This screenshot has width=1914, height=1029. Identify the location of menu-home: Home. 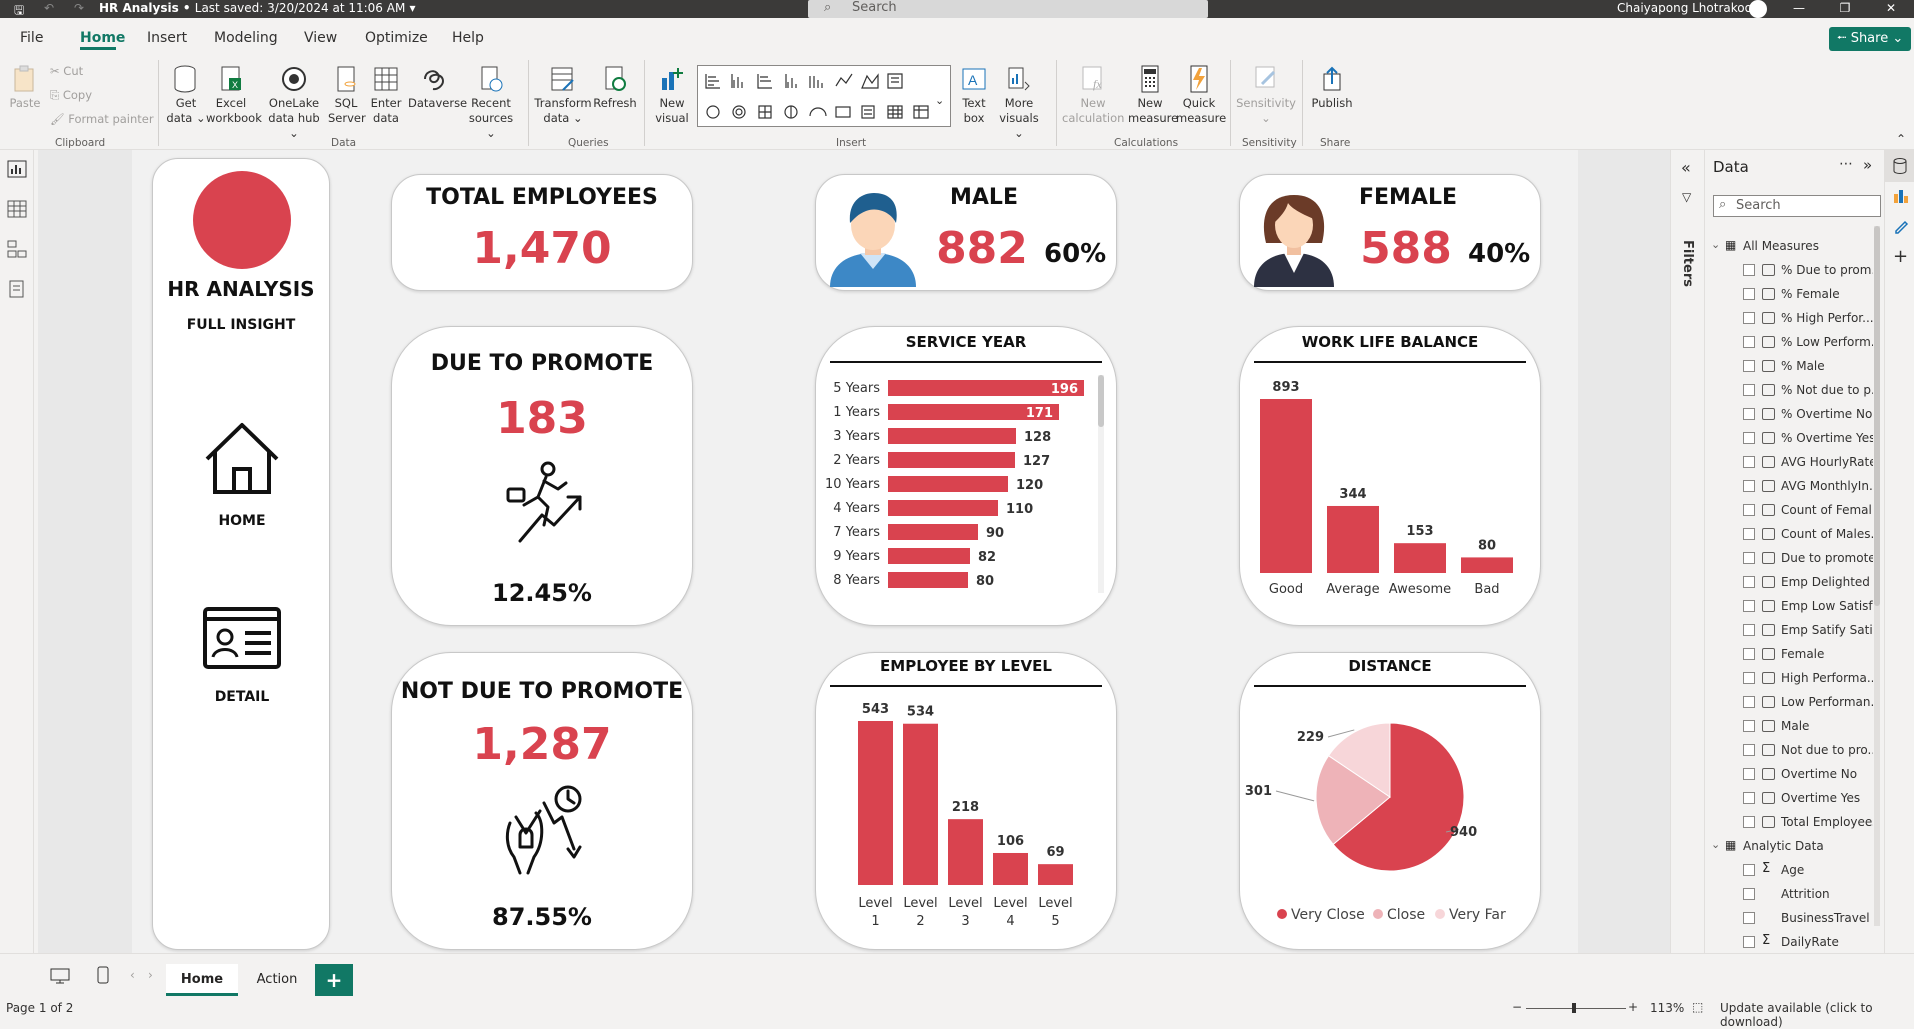
(103, 38).